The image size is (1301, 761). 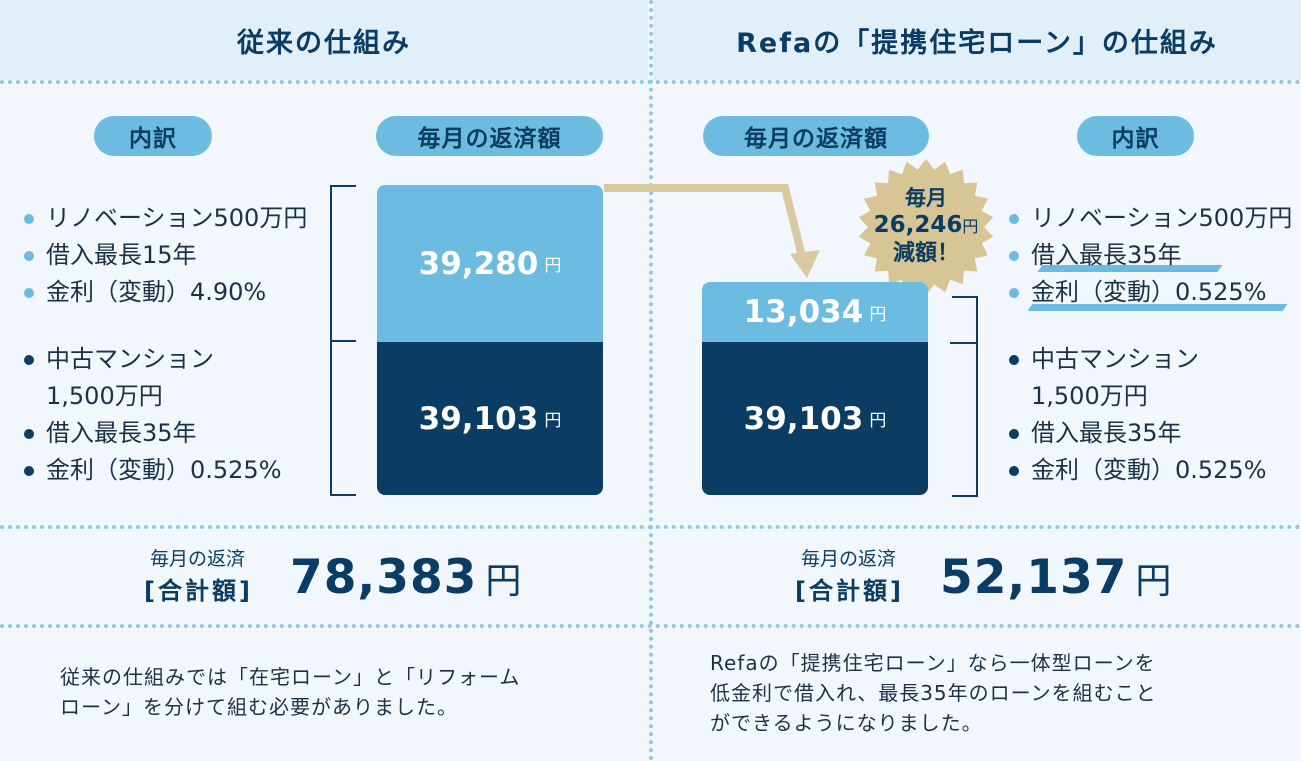 What do you see at coordinates (977, 40) in the screenshot?
I see `right-title: Refaの「提携住宅ローン」の仕組み` at bounding box center [977, 40].